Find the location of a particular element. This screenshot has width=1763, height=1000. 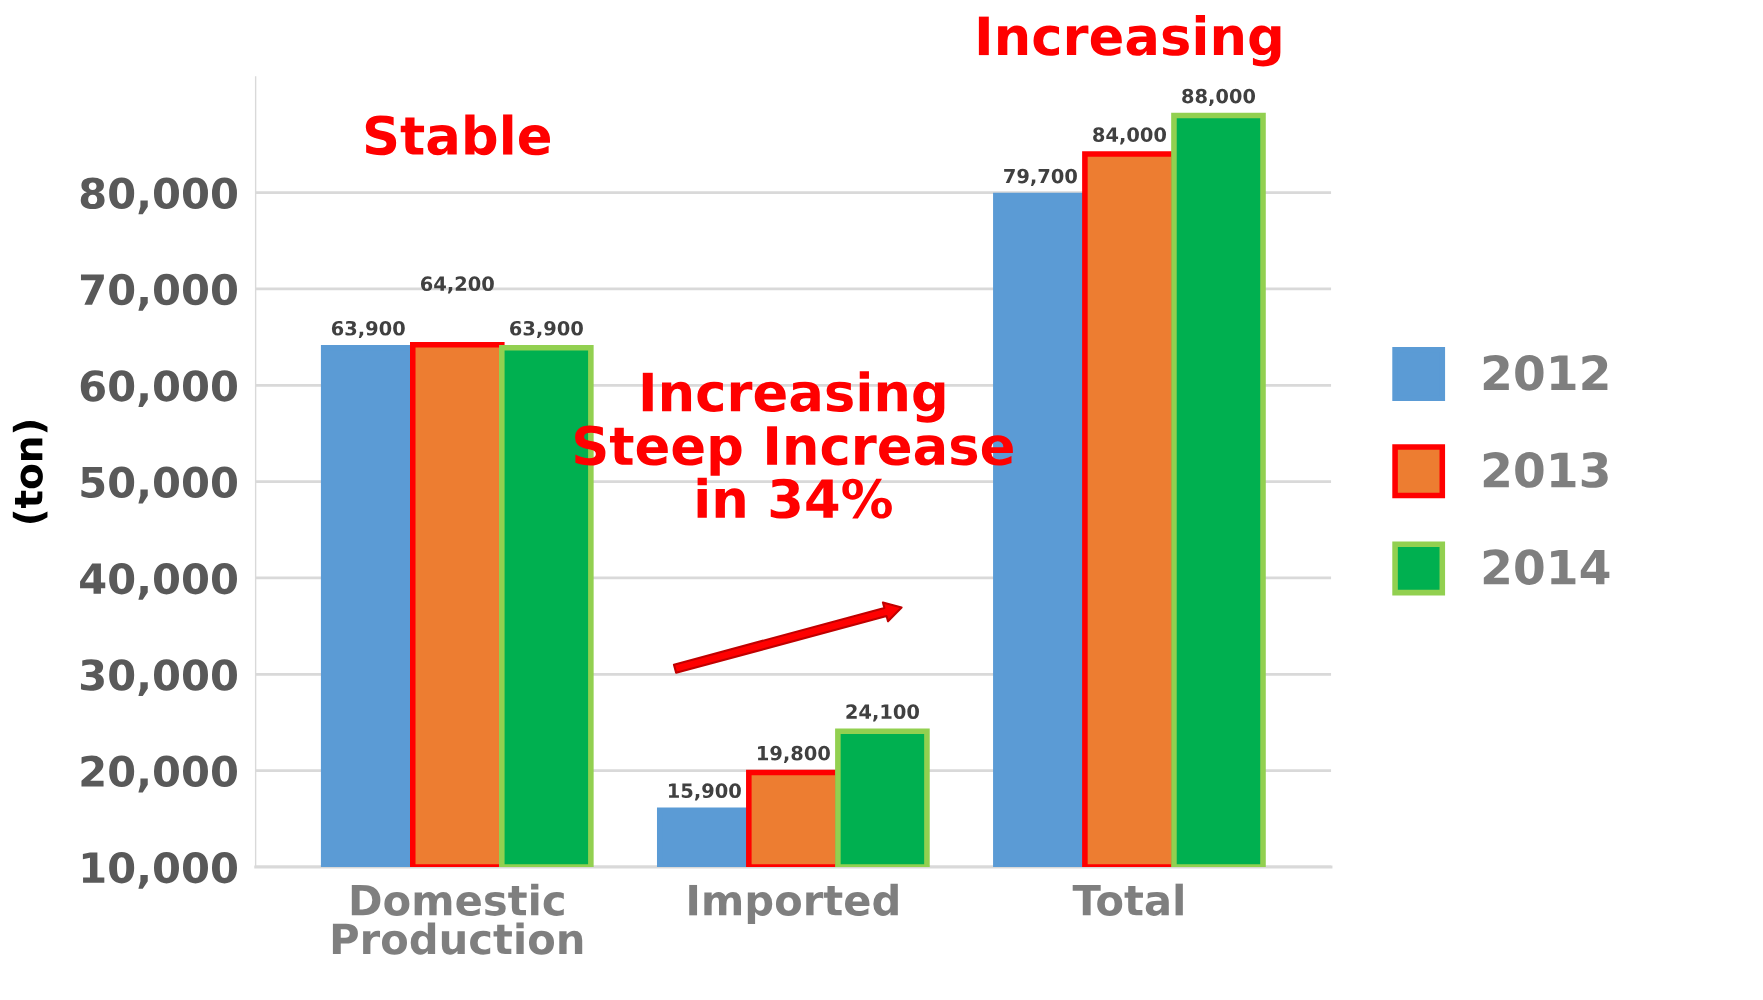

data-label: 79,700 is located at coordinates (1040, 177).